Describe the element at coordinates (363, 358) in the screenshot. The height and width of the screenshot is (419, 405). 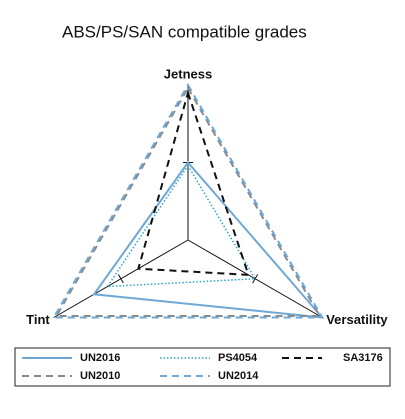
I see `legend-label: SA3176` at that location.